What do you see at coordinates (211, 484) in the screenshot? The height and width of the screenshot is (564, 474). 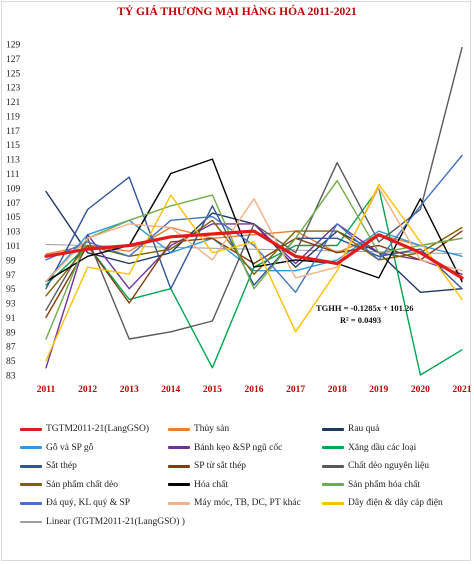 I see `legend-label: Hóa chất` at bounding box center [211, 484].